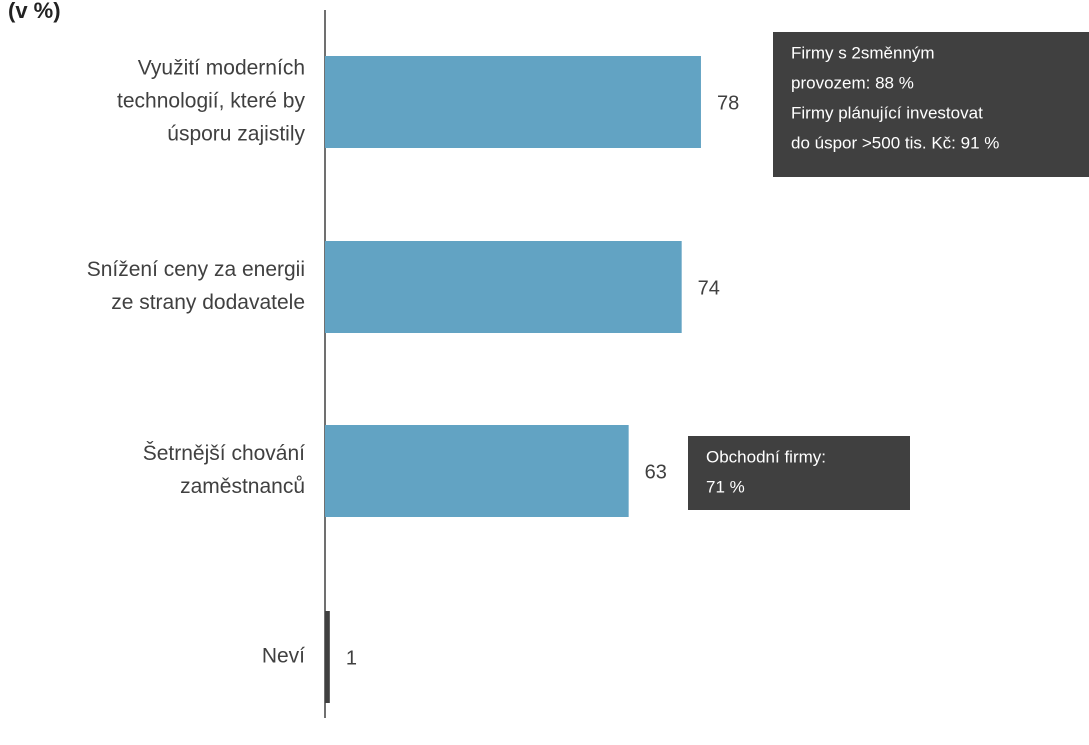 The width and height of the screenshot is (1089, 745). I want to click on chart-title: (v %), so click(34, 11).